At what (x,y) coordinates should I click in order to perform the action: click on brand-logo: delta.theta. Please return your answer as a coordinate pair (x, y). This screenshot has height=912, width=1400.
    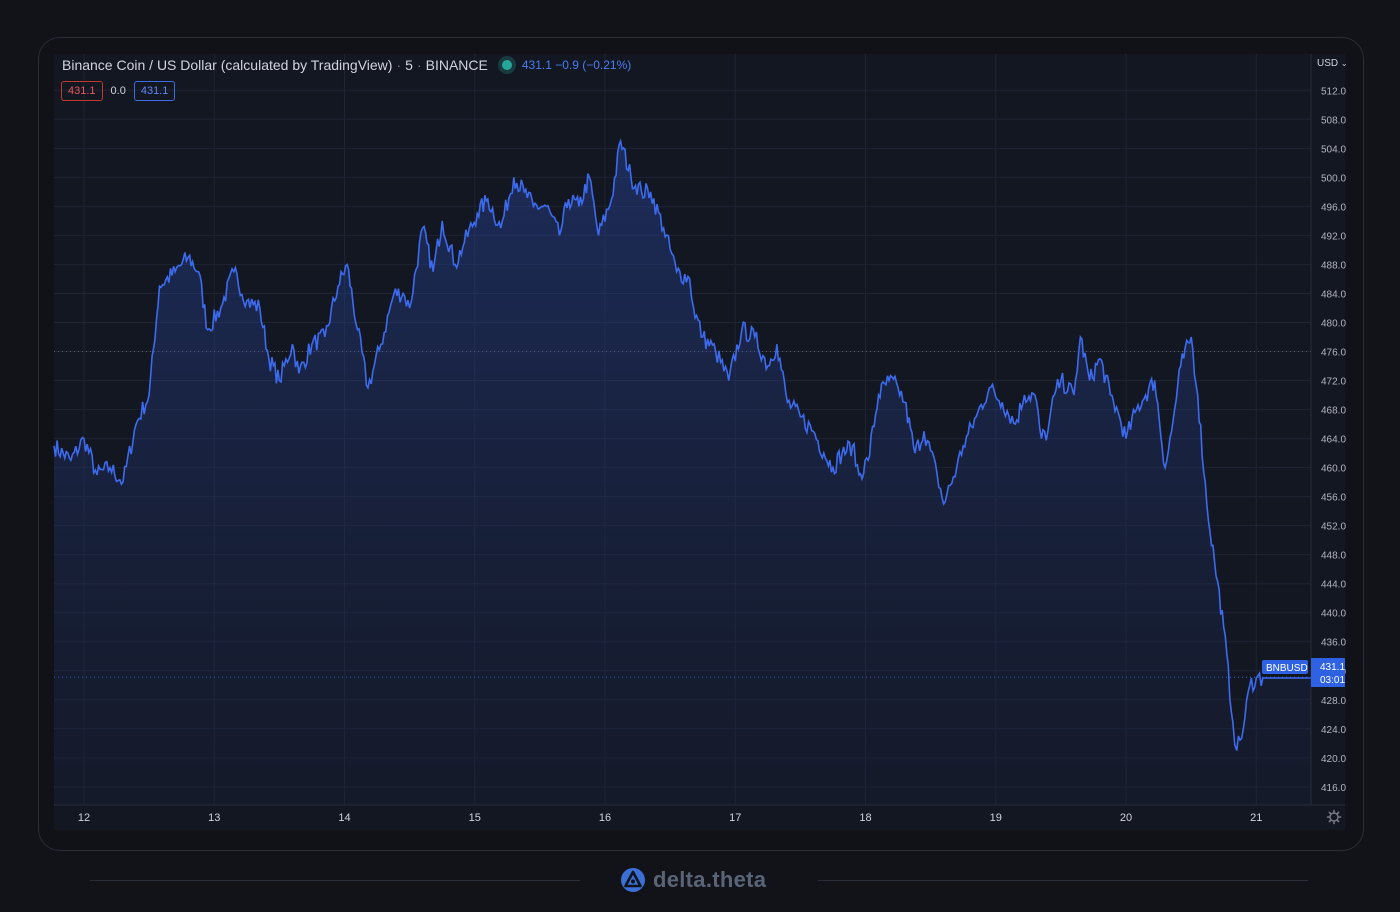
    Looking at the image, I should click on (693, 880).